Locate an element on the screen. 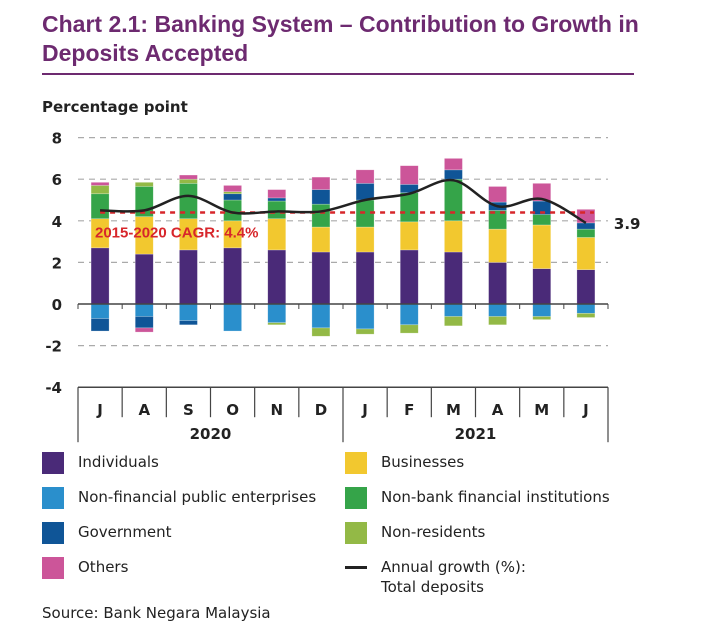 The image size is (704, 642). y-axis-label: Percentage point is located at coordinates (115, 107).